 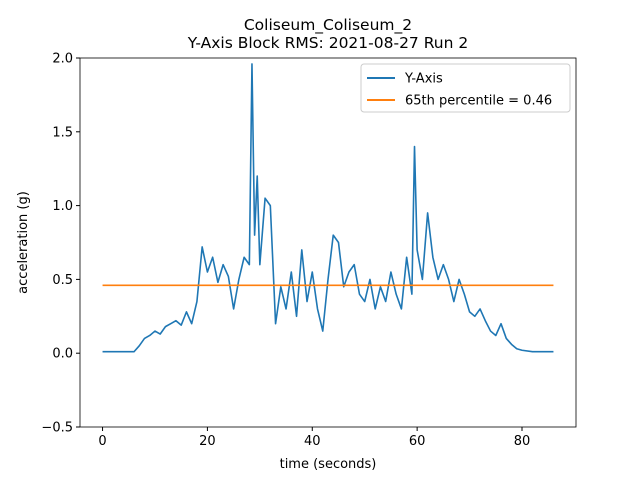 I want to click on legend-label: Y-Axis, so click(x=423, y=79).